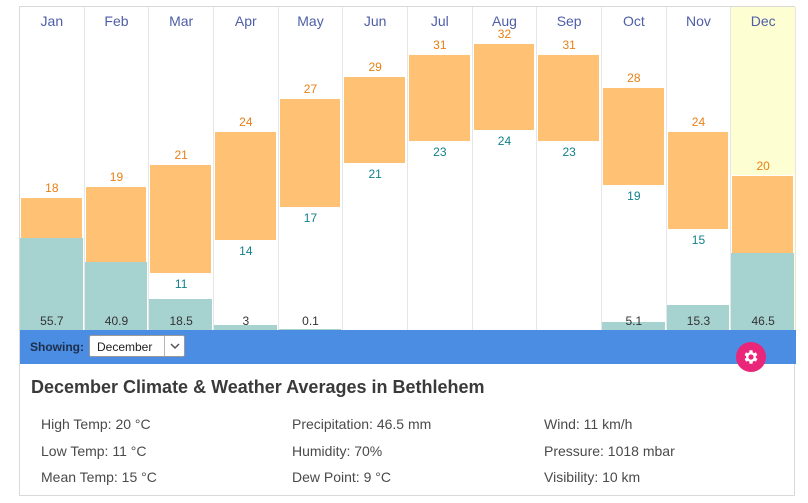 The width and height of the screenshot is (808, 503). I want to click on month-column-apr: Apr 24 14 3, so click(246, 168).